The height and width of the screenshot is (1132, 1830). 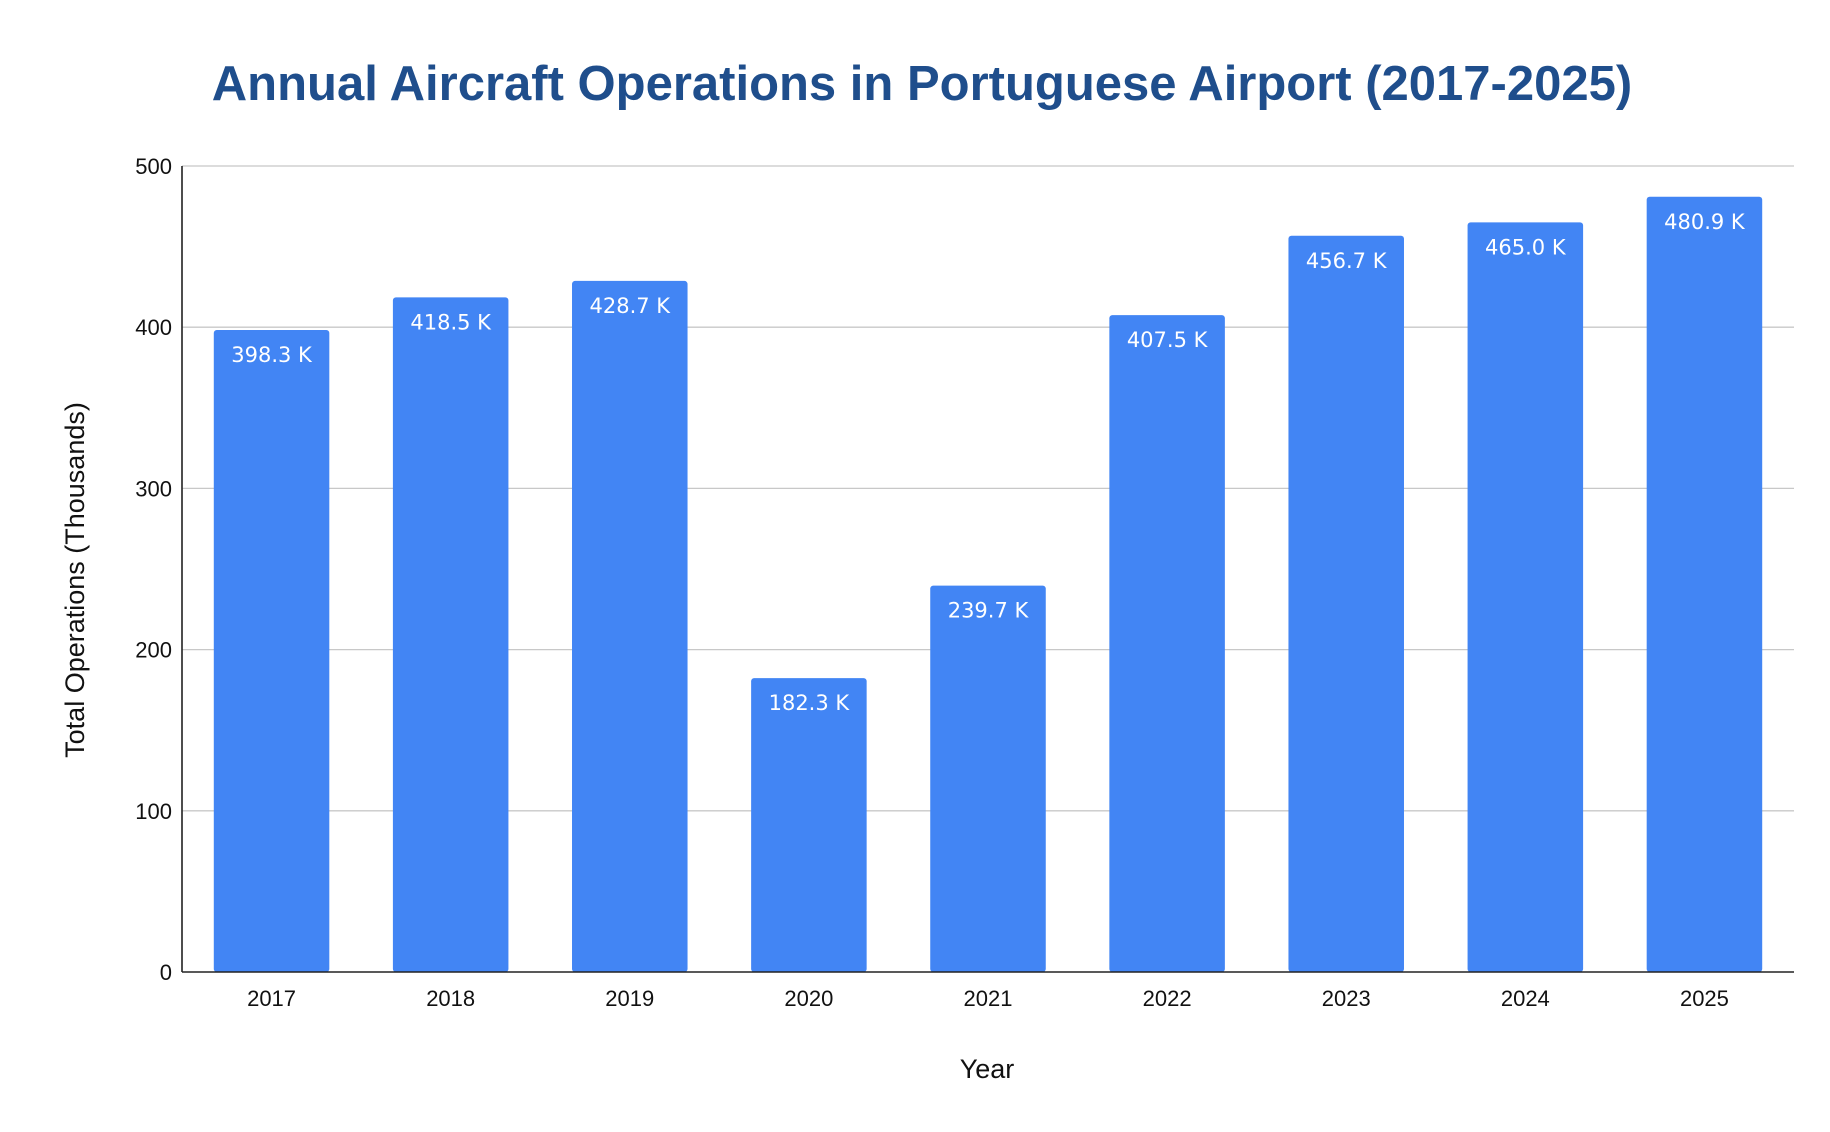 What do you see at coordinates (153, 327) in the screenshot?
I see `y-tick-label: 400` at bounding box center [153, 327].